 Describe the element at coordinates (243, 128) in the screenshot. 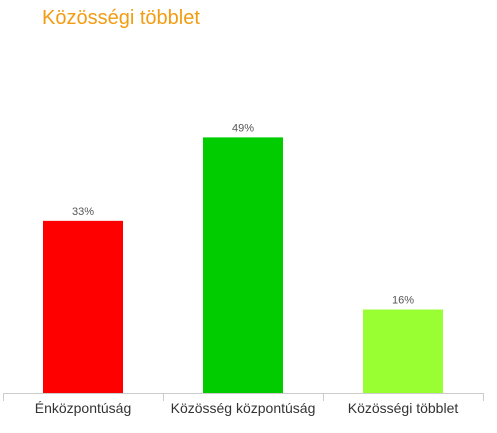

I see `data-label-2: 49%` at that location.